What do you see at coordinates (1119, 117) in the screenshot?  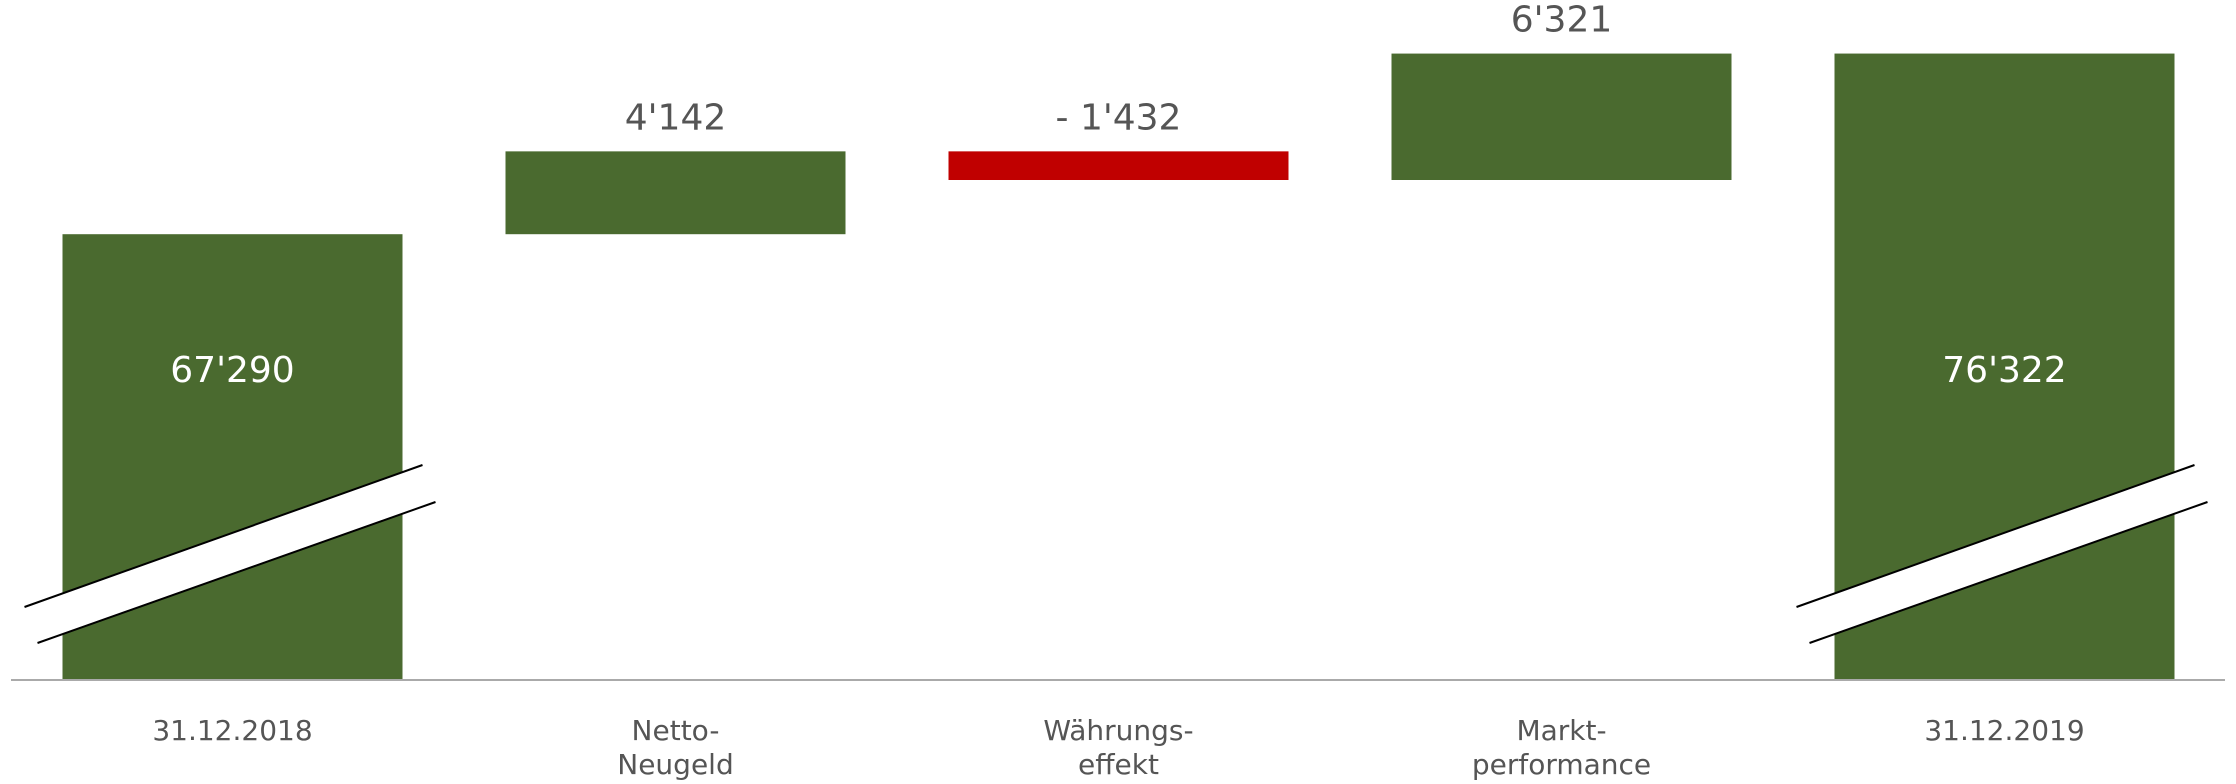 I see `value-label: - 1'432` at bounding box center [1119, 117].